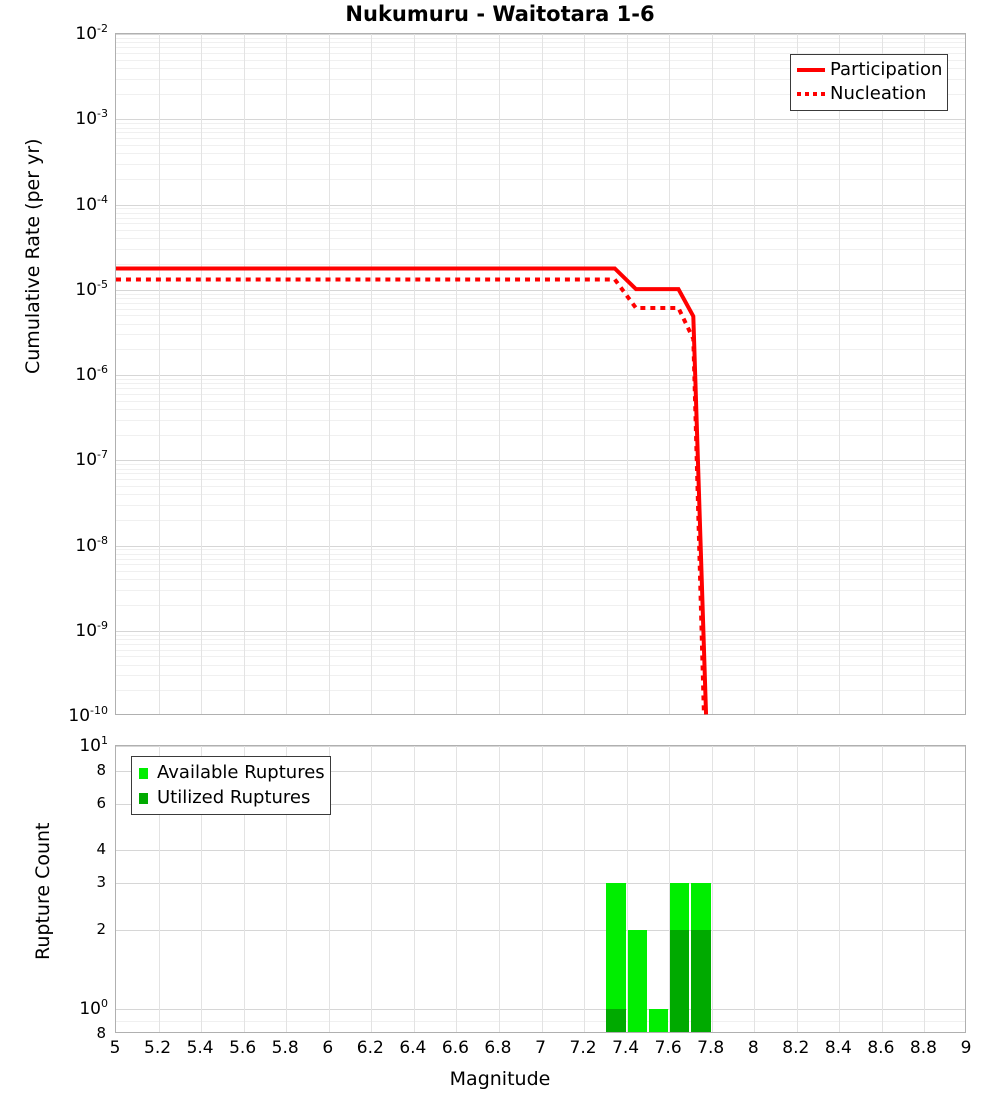  I want to click on x-tick-label-magnitude: 7, so click(540, 1048).